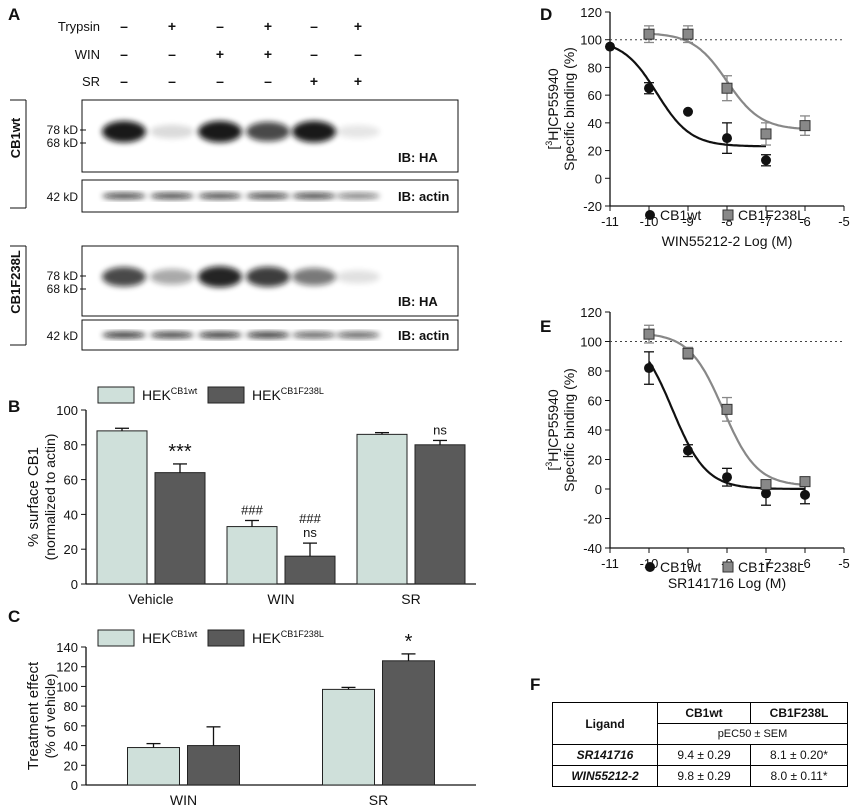  I want to click on treatment-label-sr: SR, so click(91, 81).